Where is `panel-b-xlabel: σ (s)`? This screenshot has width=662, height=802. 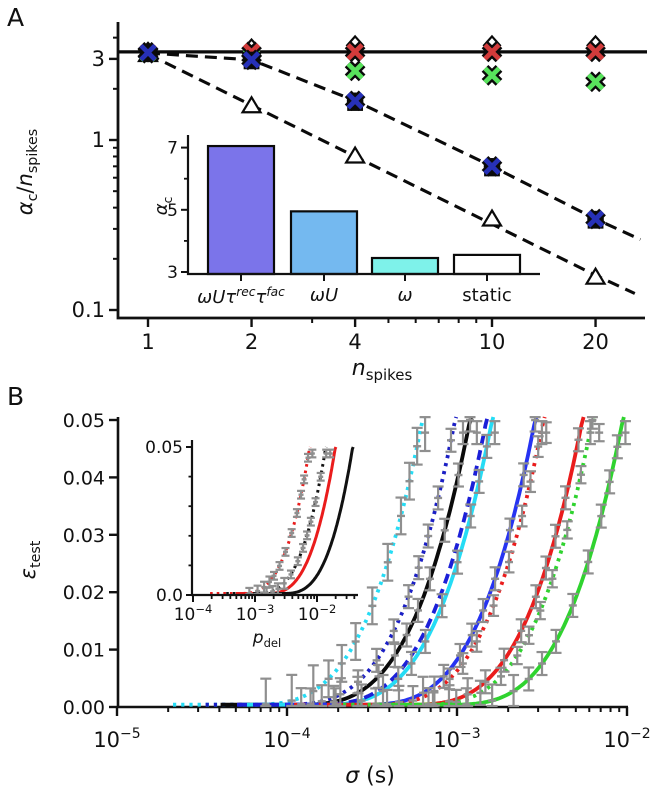 panel-b-xlabel: σ (s) is located at coordinates (370, 776).